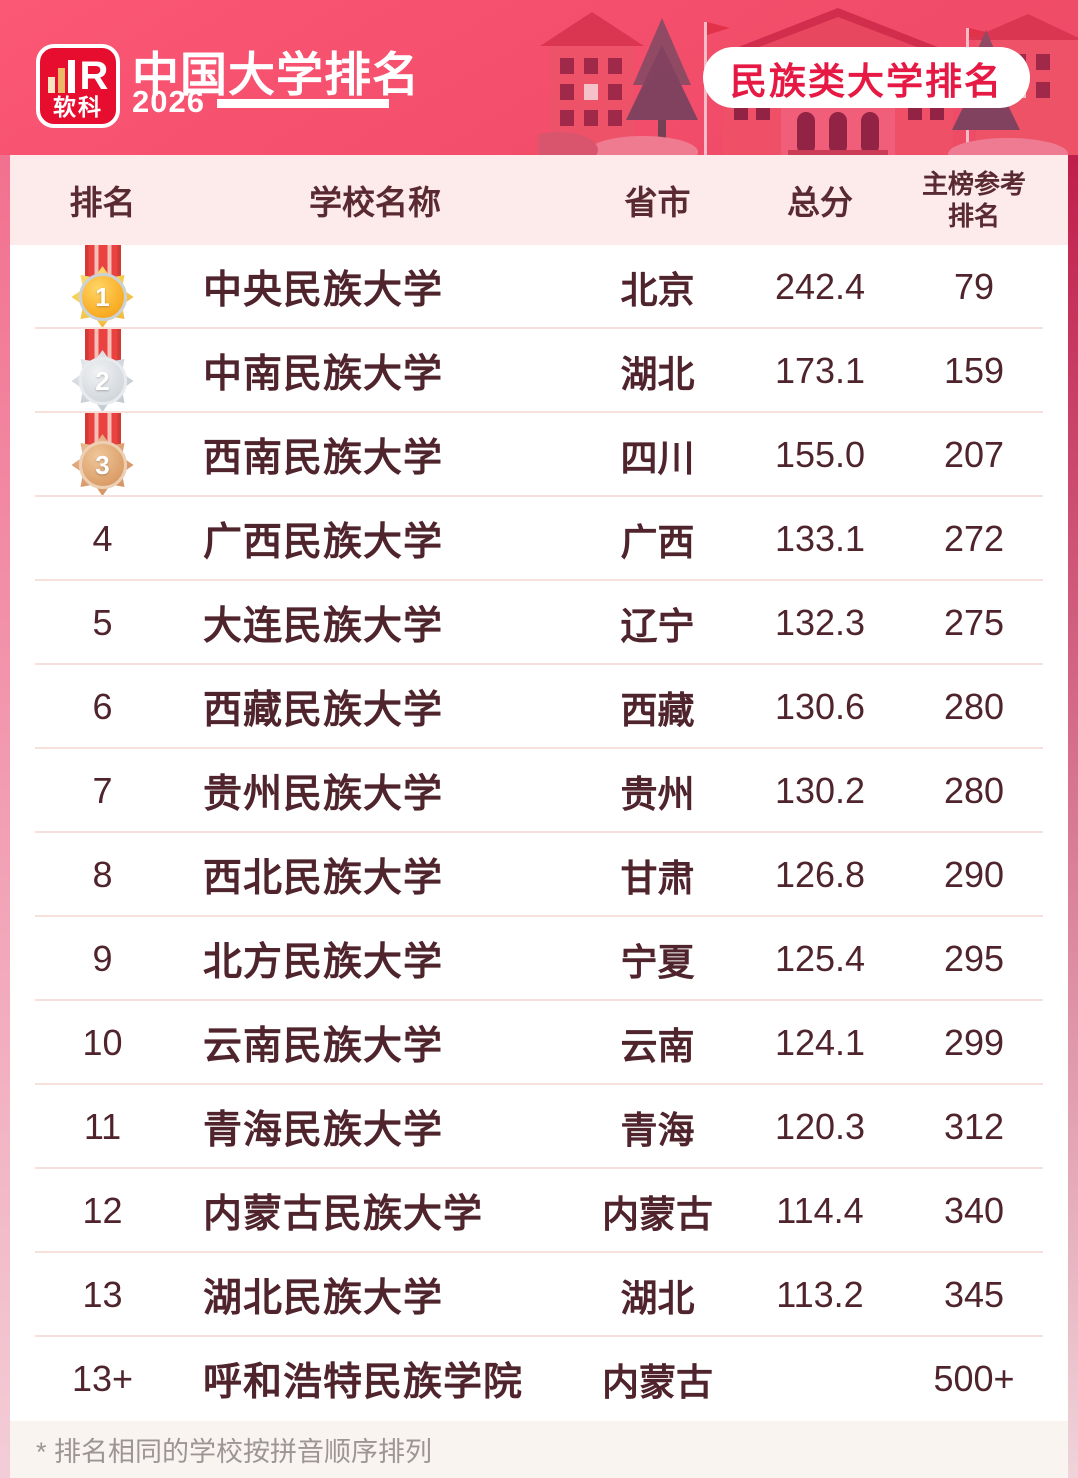 This screenshot has width=1078, height=1478. What do you see at coordinates (657, 1046) in the screenshot?
I see `province-cell: 云南` at bounding box center [657, 1046].